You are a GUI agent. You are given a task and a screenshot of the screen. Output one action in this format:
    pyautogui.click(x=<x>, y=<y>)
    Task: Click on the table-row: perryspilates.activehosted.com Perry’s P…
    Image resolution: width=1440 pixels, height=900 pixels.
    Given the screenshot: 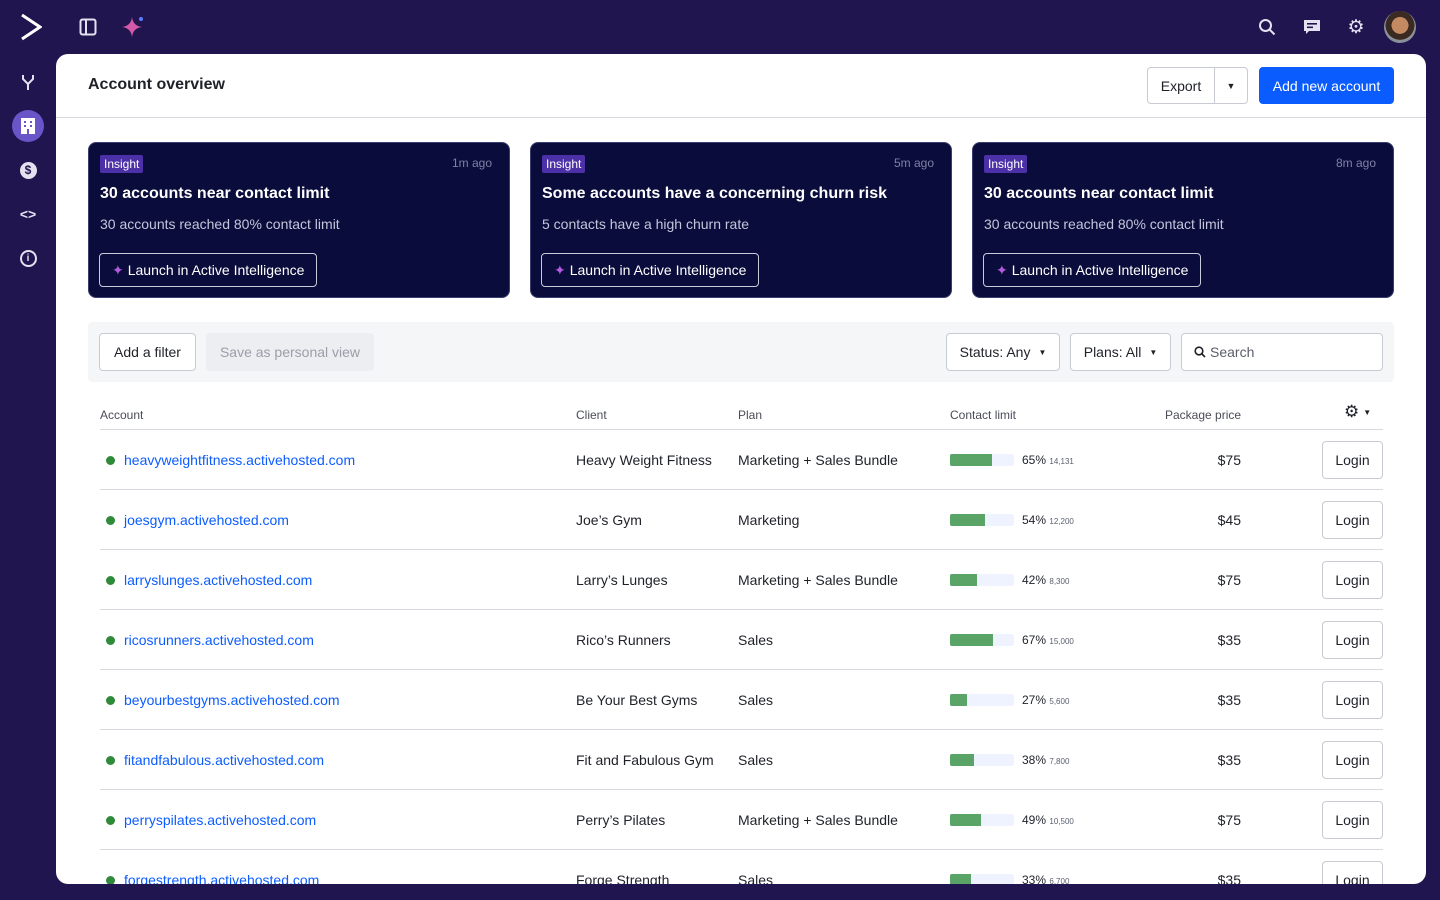 What is the action you would take?
    pyautogui.click(x=741, y=819)
    